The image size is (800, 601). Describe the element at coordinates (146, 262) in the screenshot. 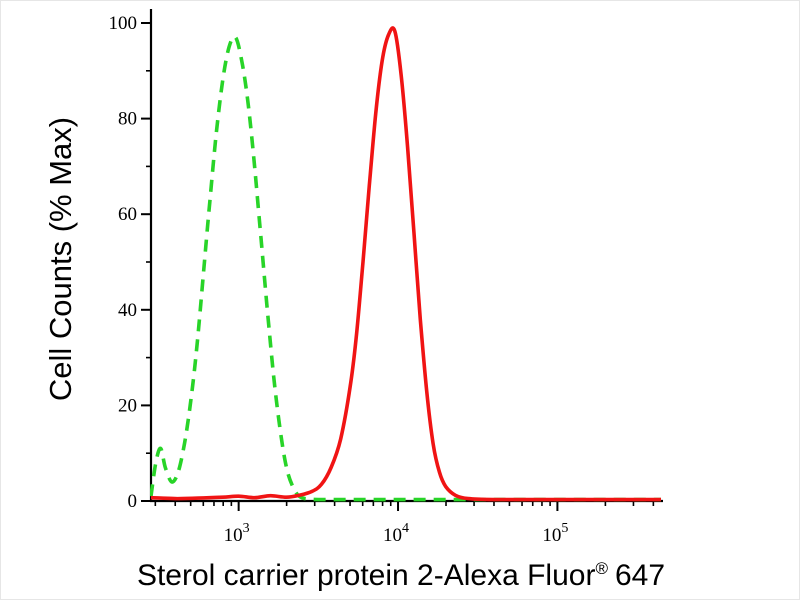

I see `y-axis-ticks` at that location.